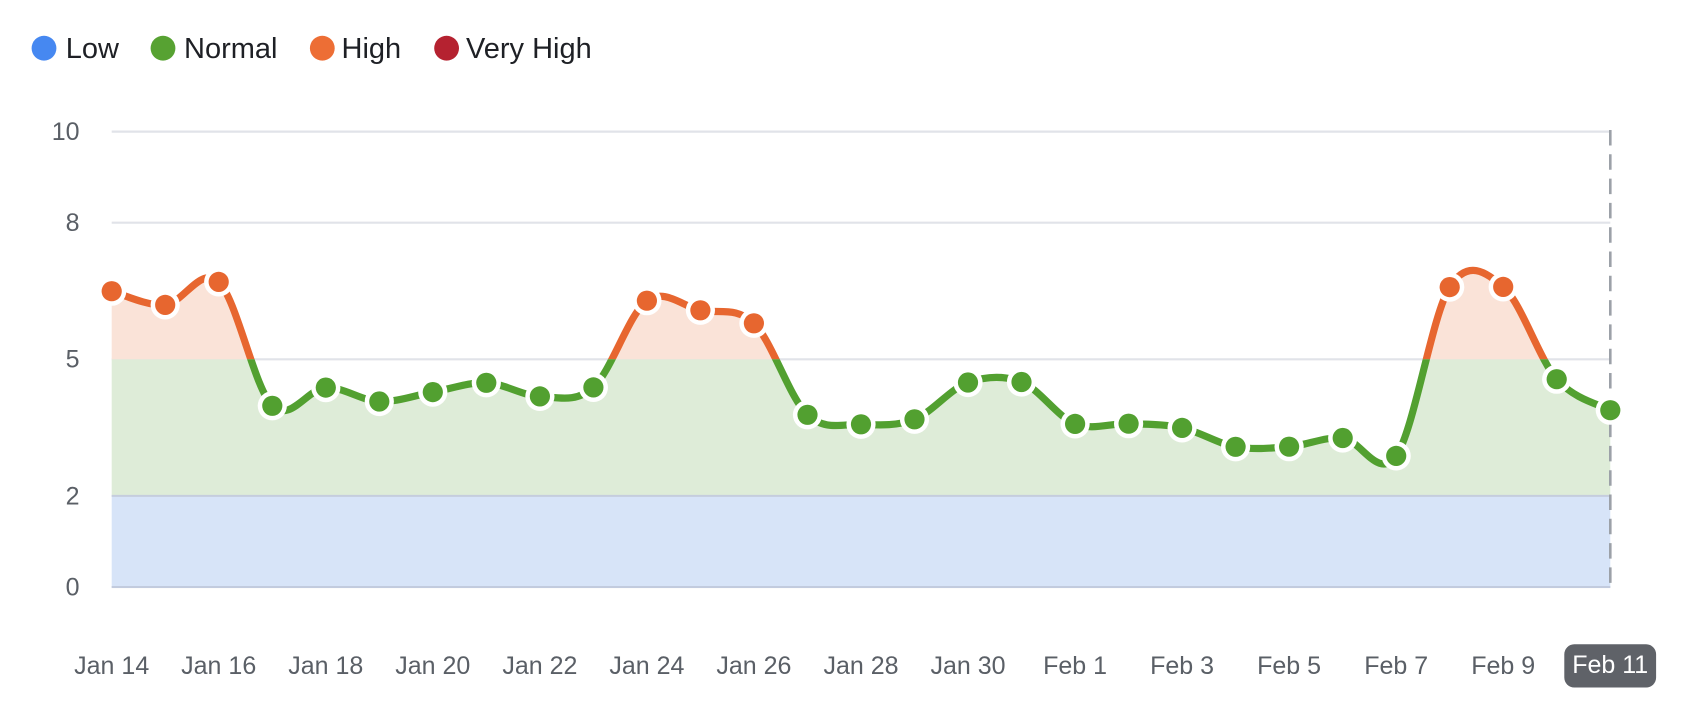 The width and height of the screenshot is (1688, 718). I want to click on svg-text: Feb 1, so click(1075, 666).